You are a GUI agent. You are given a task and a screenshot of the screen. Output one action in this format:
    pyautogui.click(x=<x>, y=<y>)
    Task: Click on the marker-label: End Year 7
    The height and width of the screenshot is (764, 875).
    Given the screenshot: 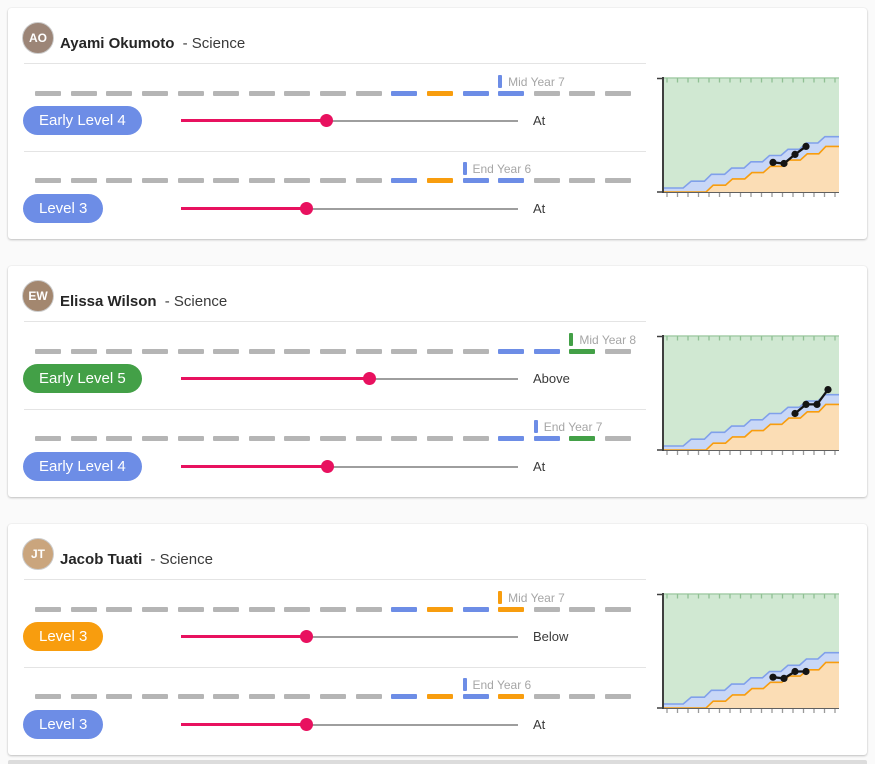 What is the action you would take?
    pyautogui.click(x=573, y=427)
    